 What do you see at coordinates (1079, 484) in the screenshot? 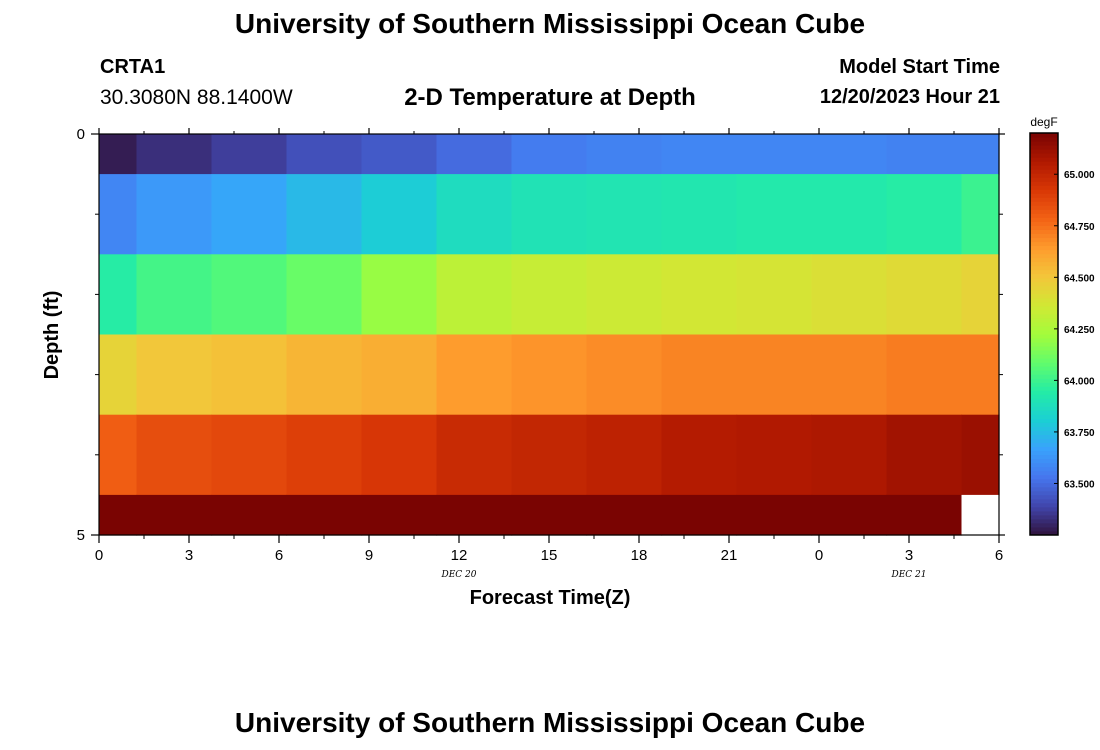
I see `colorbar-tick-label: 63.500` at bounding box center [1079, 484].